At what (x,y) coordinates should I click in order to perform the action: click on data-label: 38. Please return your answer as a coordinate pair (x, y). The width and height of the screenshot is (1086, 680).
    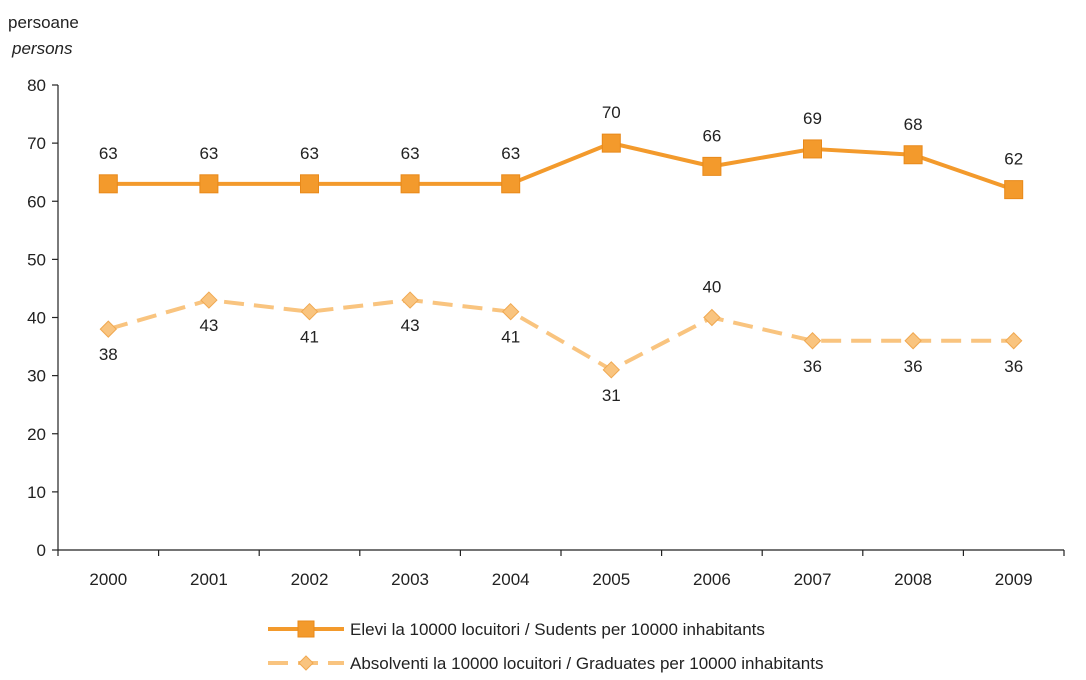
    Looking at the image, I should click on (108, 354).